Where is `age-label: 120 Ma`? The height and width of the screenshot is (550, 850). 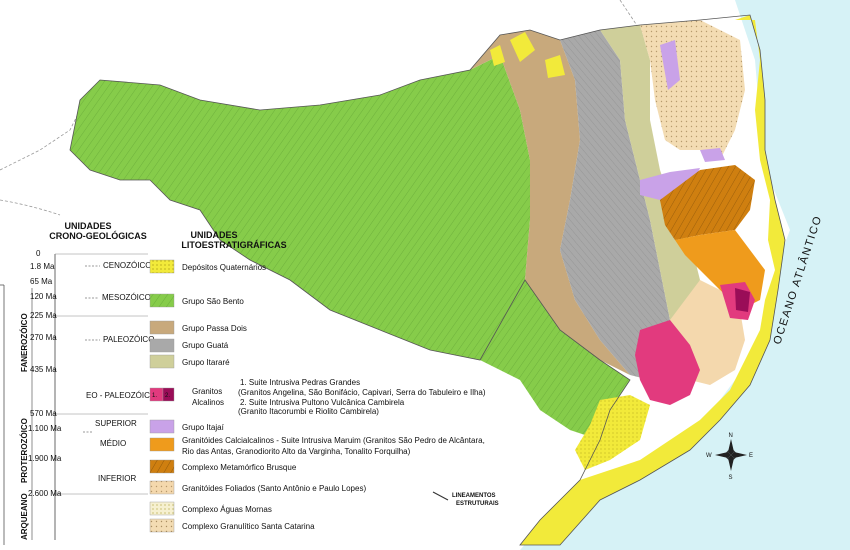 age-label: 120 Ma is located at coordinates (43, 296).